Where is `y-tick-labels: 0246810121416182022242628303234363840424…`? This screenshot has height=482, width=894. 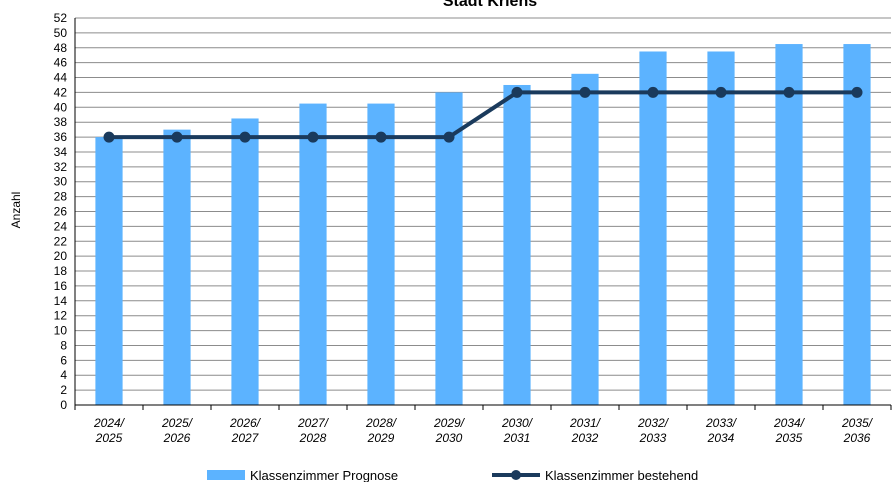
y-tick-labels: 0246810121416182022242628303234363840424… is located at coordinates (61, 211).